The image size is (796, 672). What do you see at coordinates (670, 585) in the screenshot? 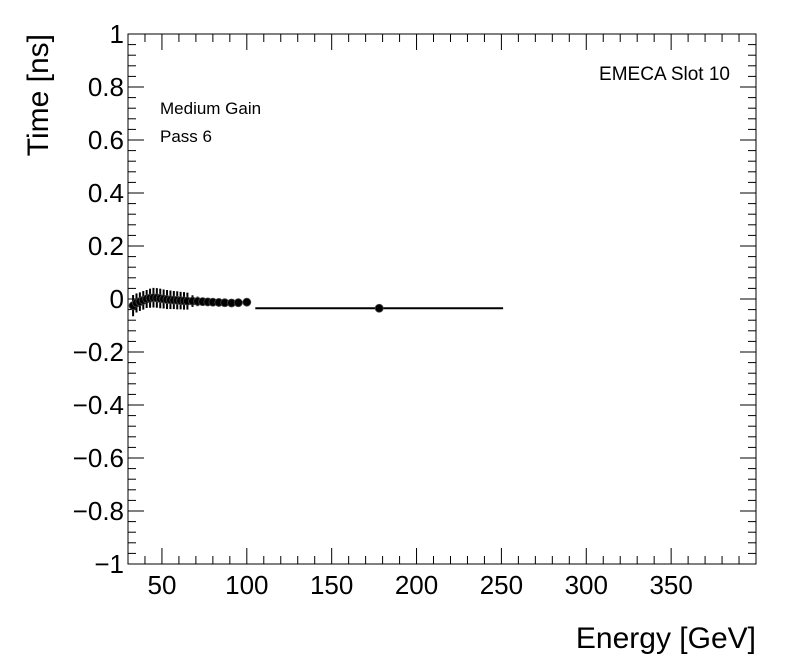
I see `x-tick-label: 350` at bounding box center [670, 585].